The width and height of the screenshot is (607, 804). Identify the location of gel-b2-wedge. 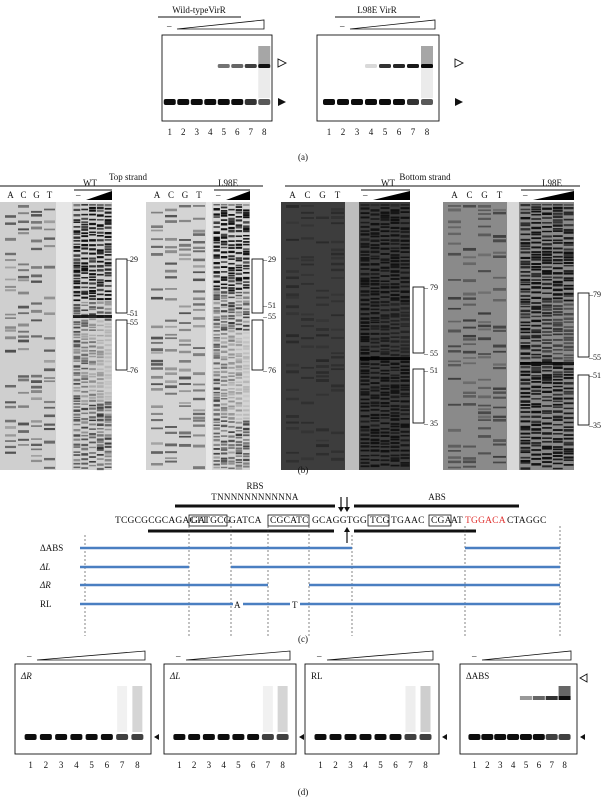
(238, 195).